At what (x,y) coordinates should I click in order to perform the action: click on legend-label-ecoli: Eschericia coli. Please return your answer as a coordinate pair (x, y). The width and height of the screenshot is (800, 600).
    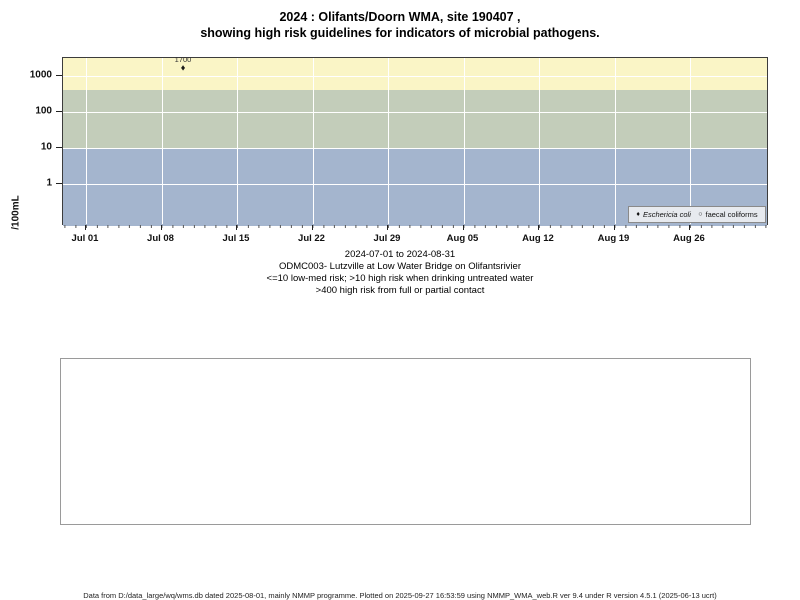
    Looking at the image, I should click on (666, 214).